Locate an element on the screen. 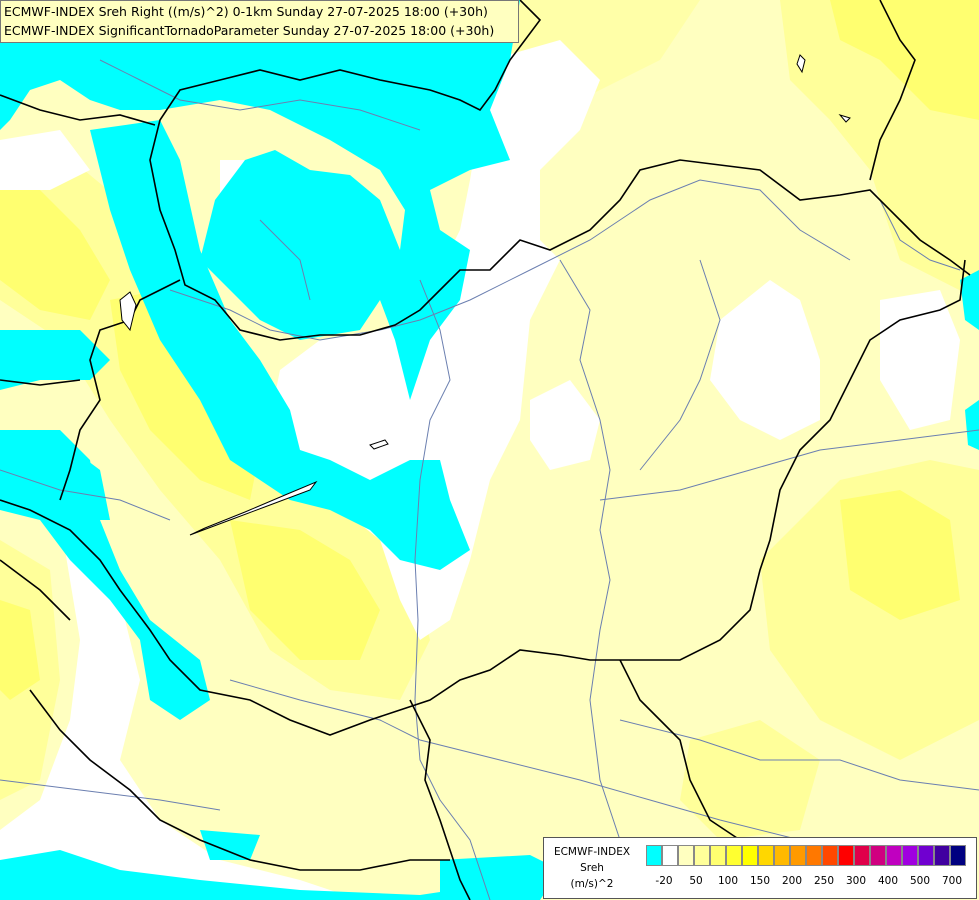 The image size is (979, 900). legend-tick-label: 300 is located at coordinates (856, 881).